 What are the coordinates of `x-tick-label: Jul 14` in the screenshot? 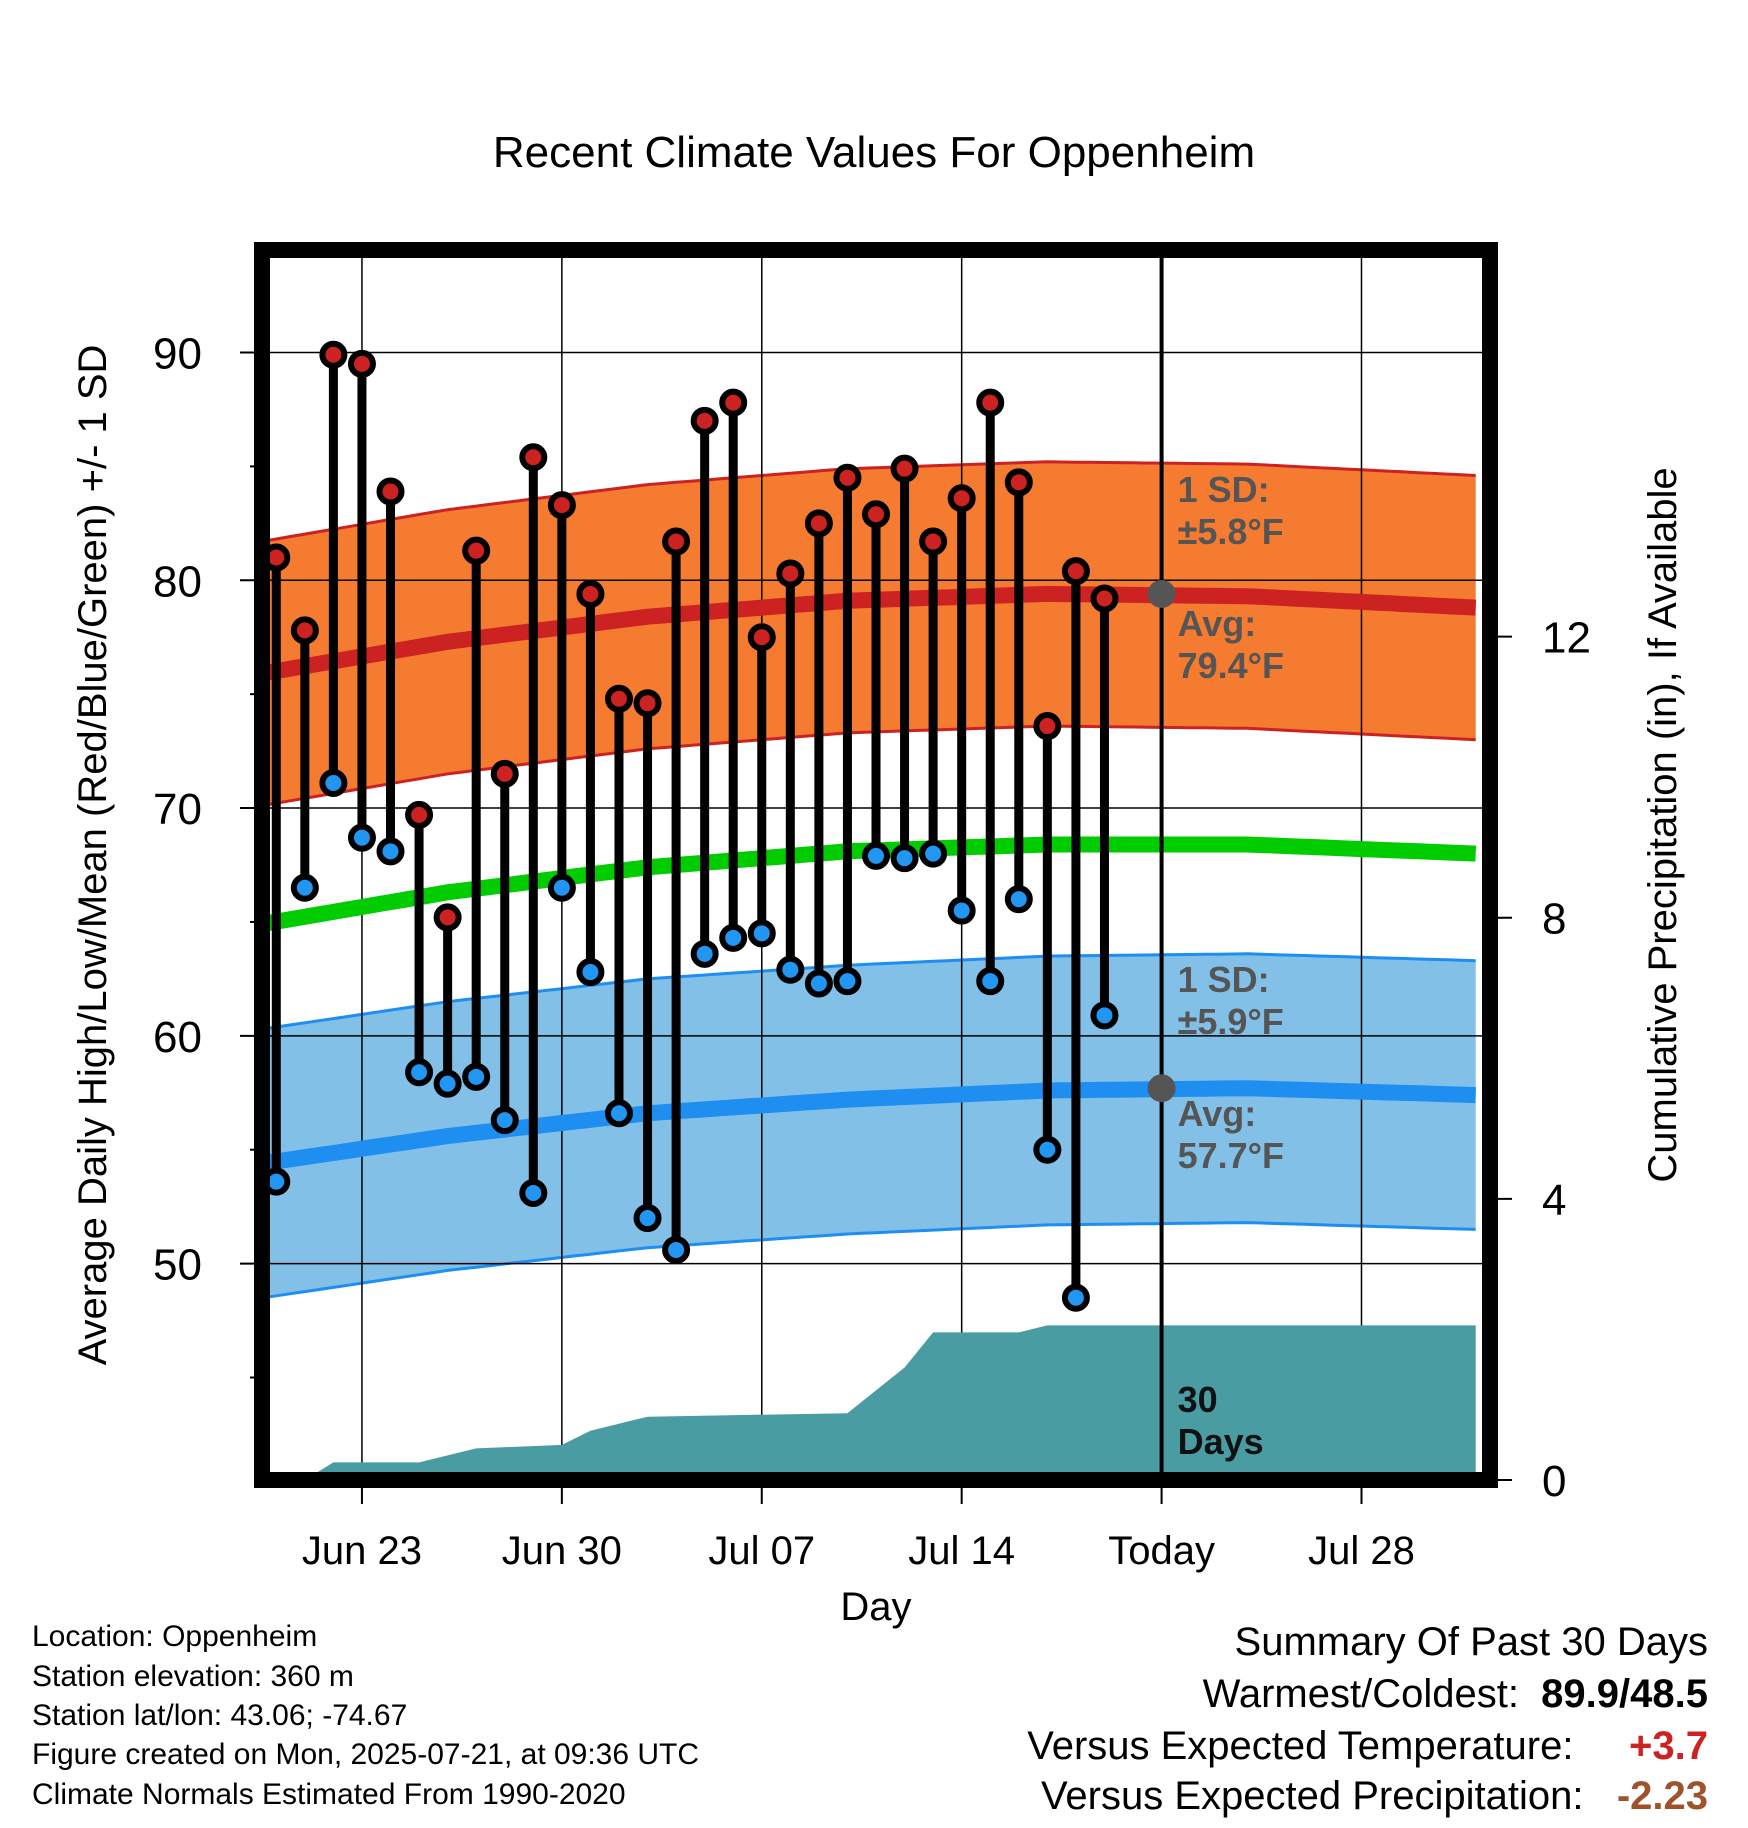 It's located at (961, 1551).